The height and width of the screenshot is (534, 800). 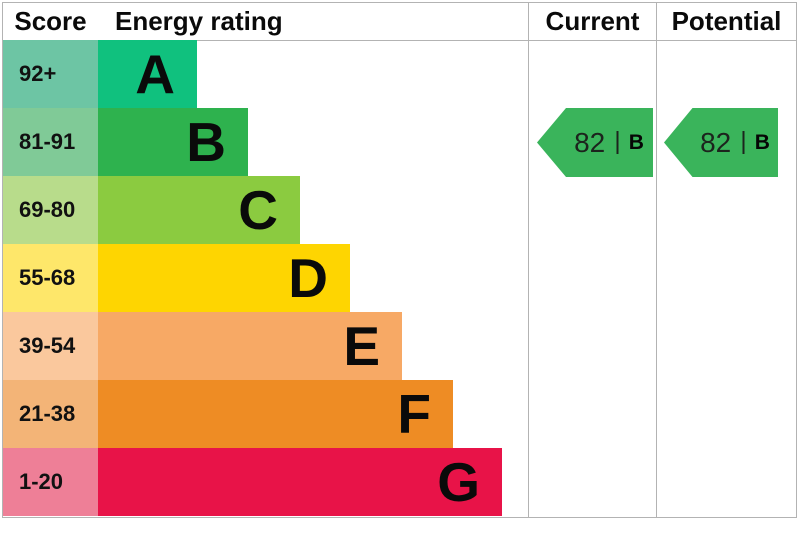 I want to click on score-cell: 92+, so click(x=50, y=74).